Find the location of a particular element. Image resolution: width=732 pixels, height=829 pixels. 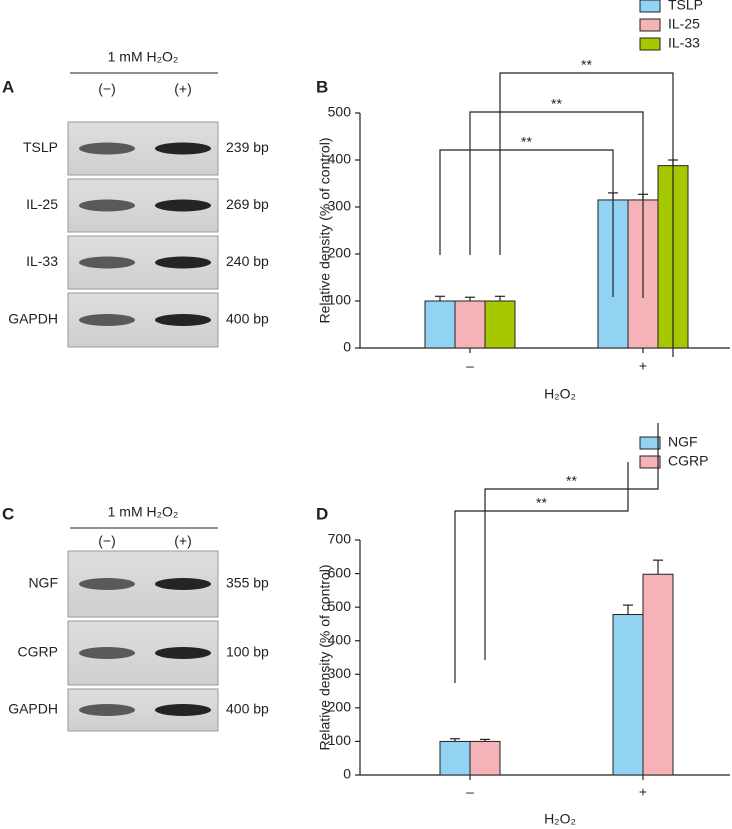

legend-label: TSLP is located at coordinates (685, 6).